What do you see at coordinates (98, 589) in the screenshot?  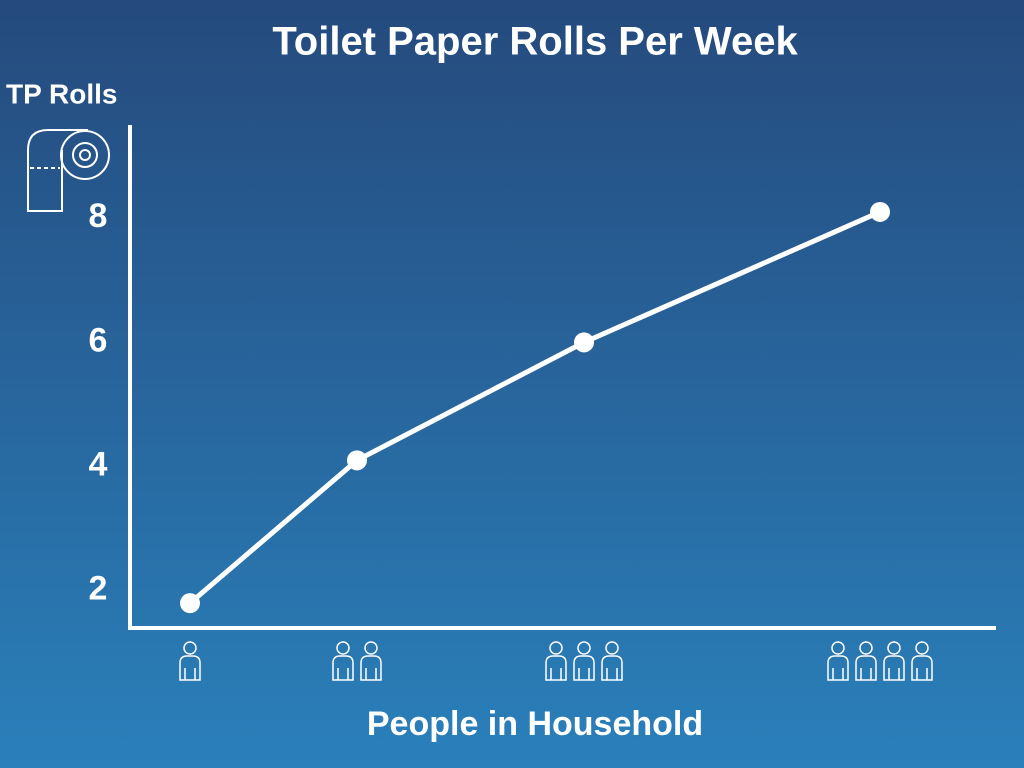 I see `y-tick-label: 2` at bounding box center [98, 589].